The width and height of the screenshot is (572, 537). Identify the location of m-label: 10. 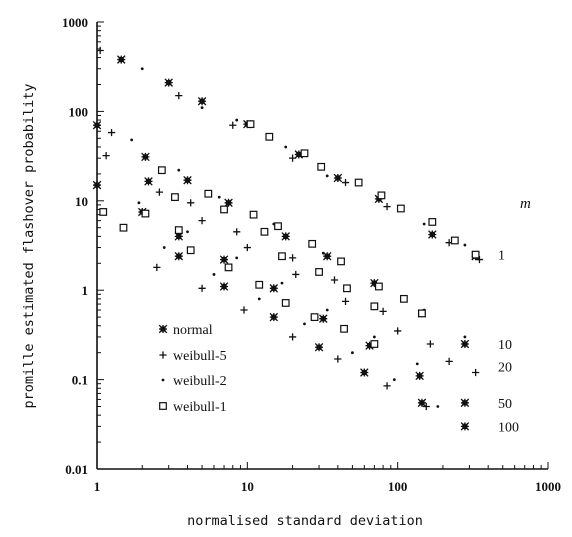
(505, 345).